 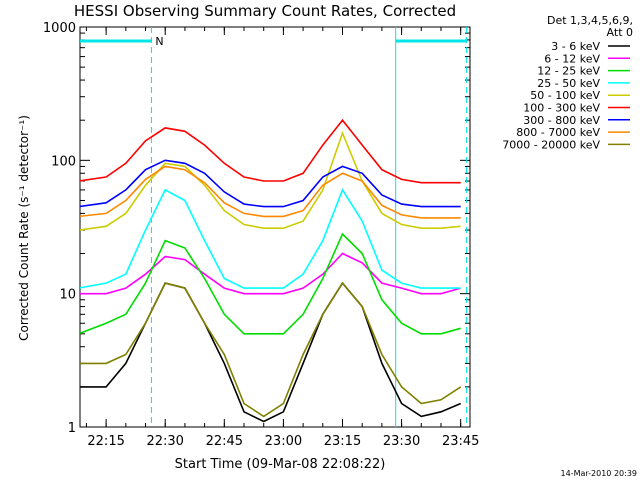 I want to click on legend-label: 12 - 25 keV, so click(x=568, y=71).